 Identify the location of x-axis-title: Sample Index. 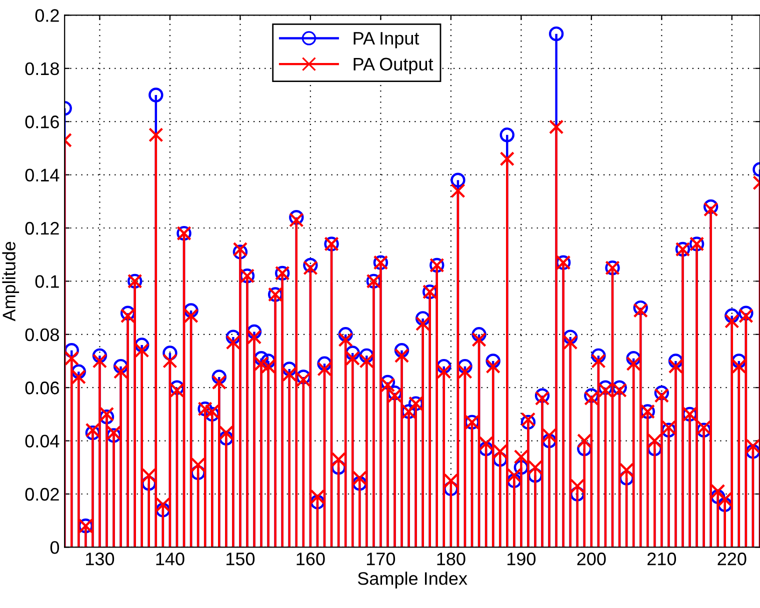
(413, 580).